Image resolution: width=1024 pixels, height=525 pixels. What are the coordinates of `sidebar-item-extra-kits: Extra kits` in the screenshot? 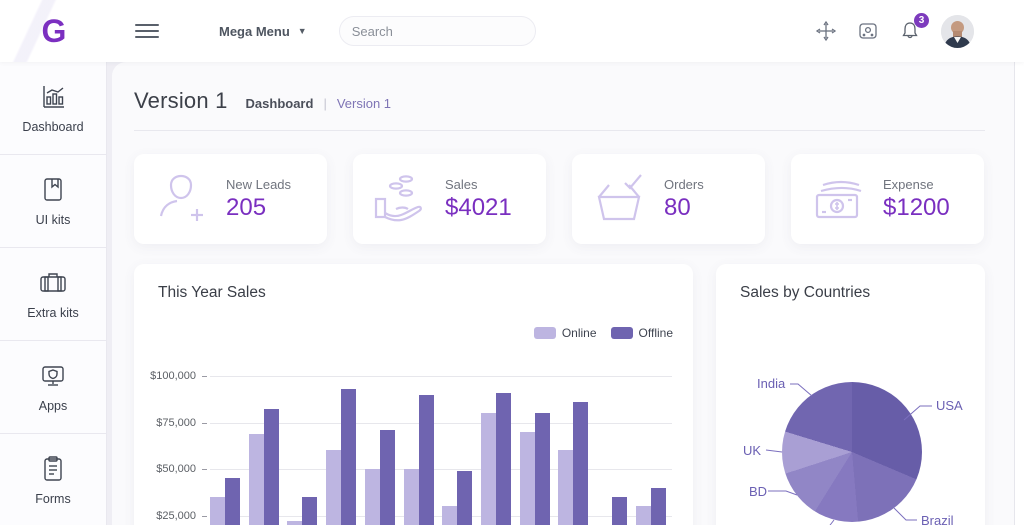 It's located at (53, 294).